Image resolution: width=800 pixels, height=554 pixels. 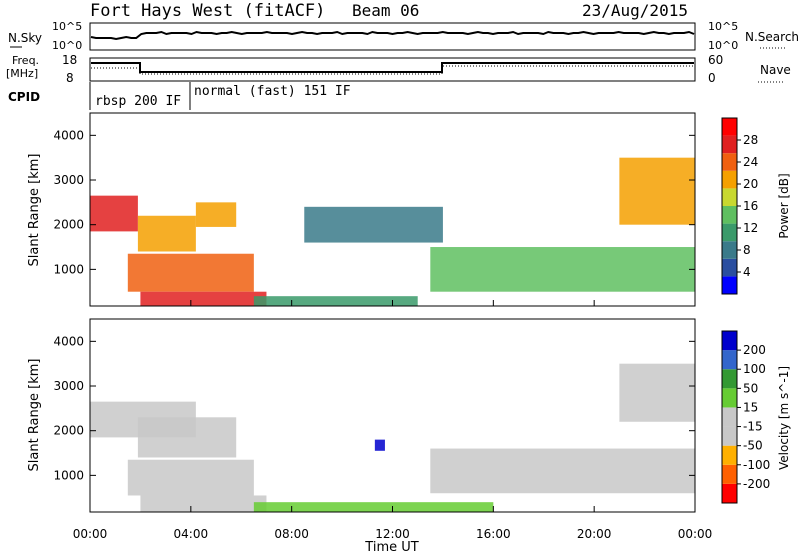 What do you see at coordinates (756, 465) in the screenshot?
I see `velocity-colorbar-label-6: -100` at bounding box center [756, 465].